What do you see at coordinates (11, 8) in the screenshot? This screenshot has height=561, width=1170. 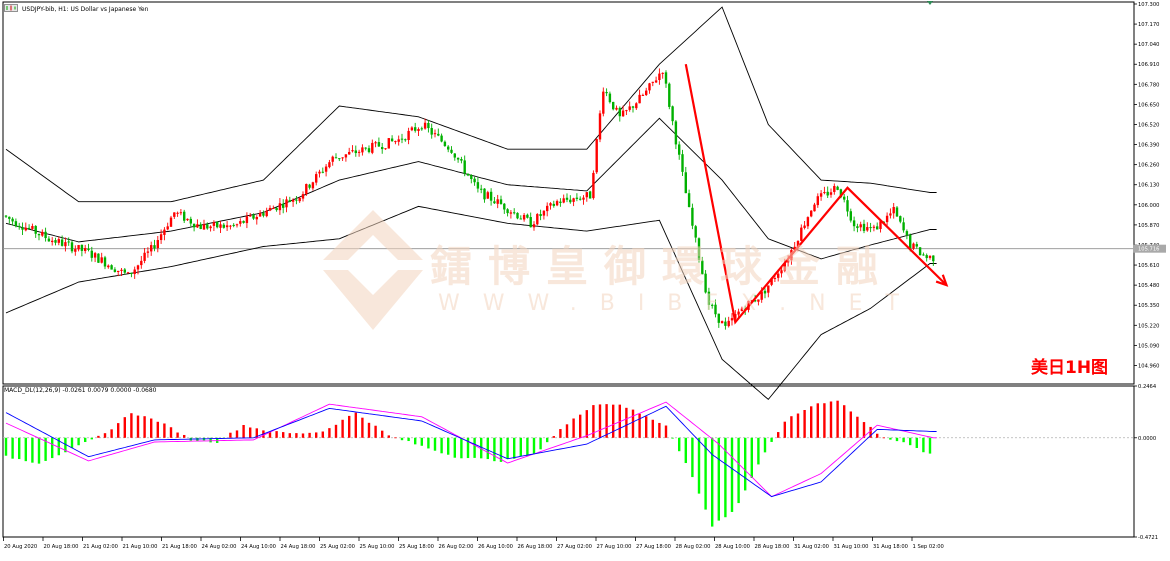 I see `chart-icon` at bounding box center [11, 8].